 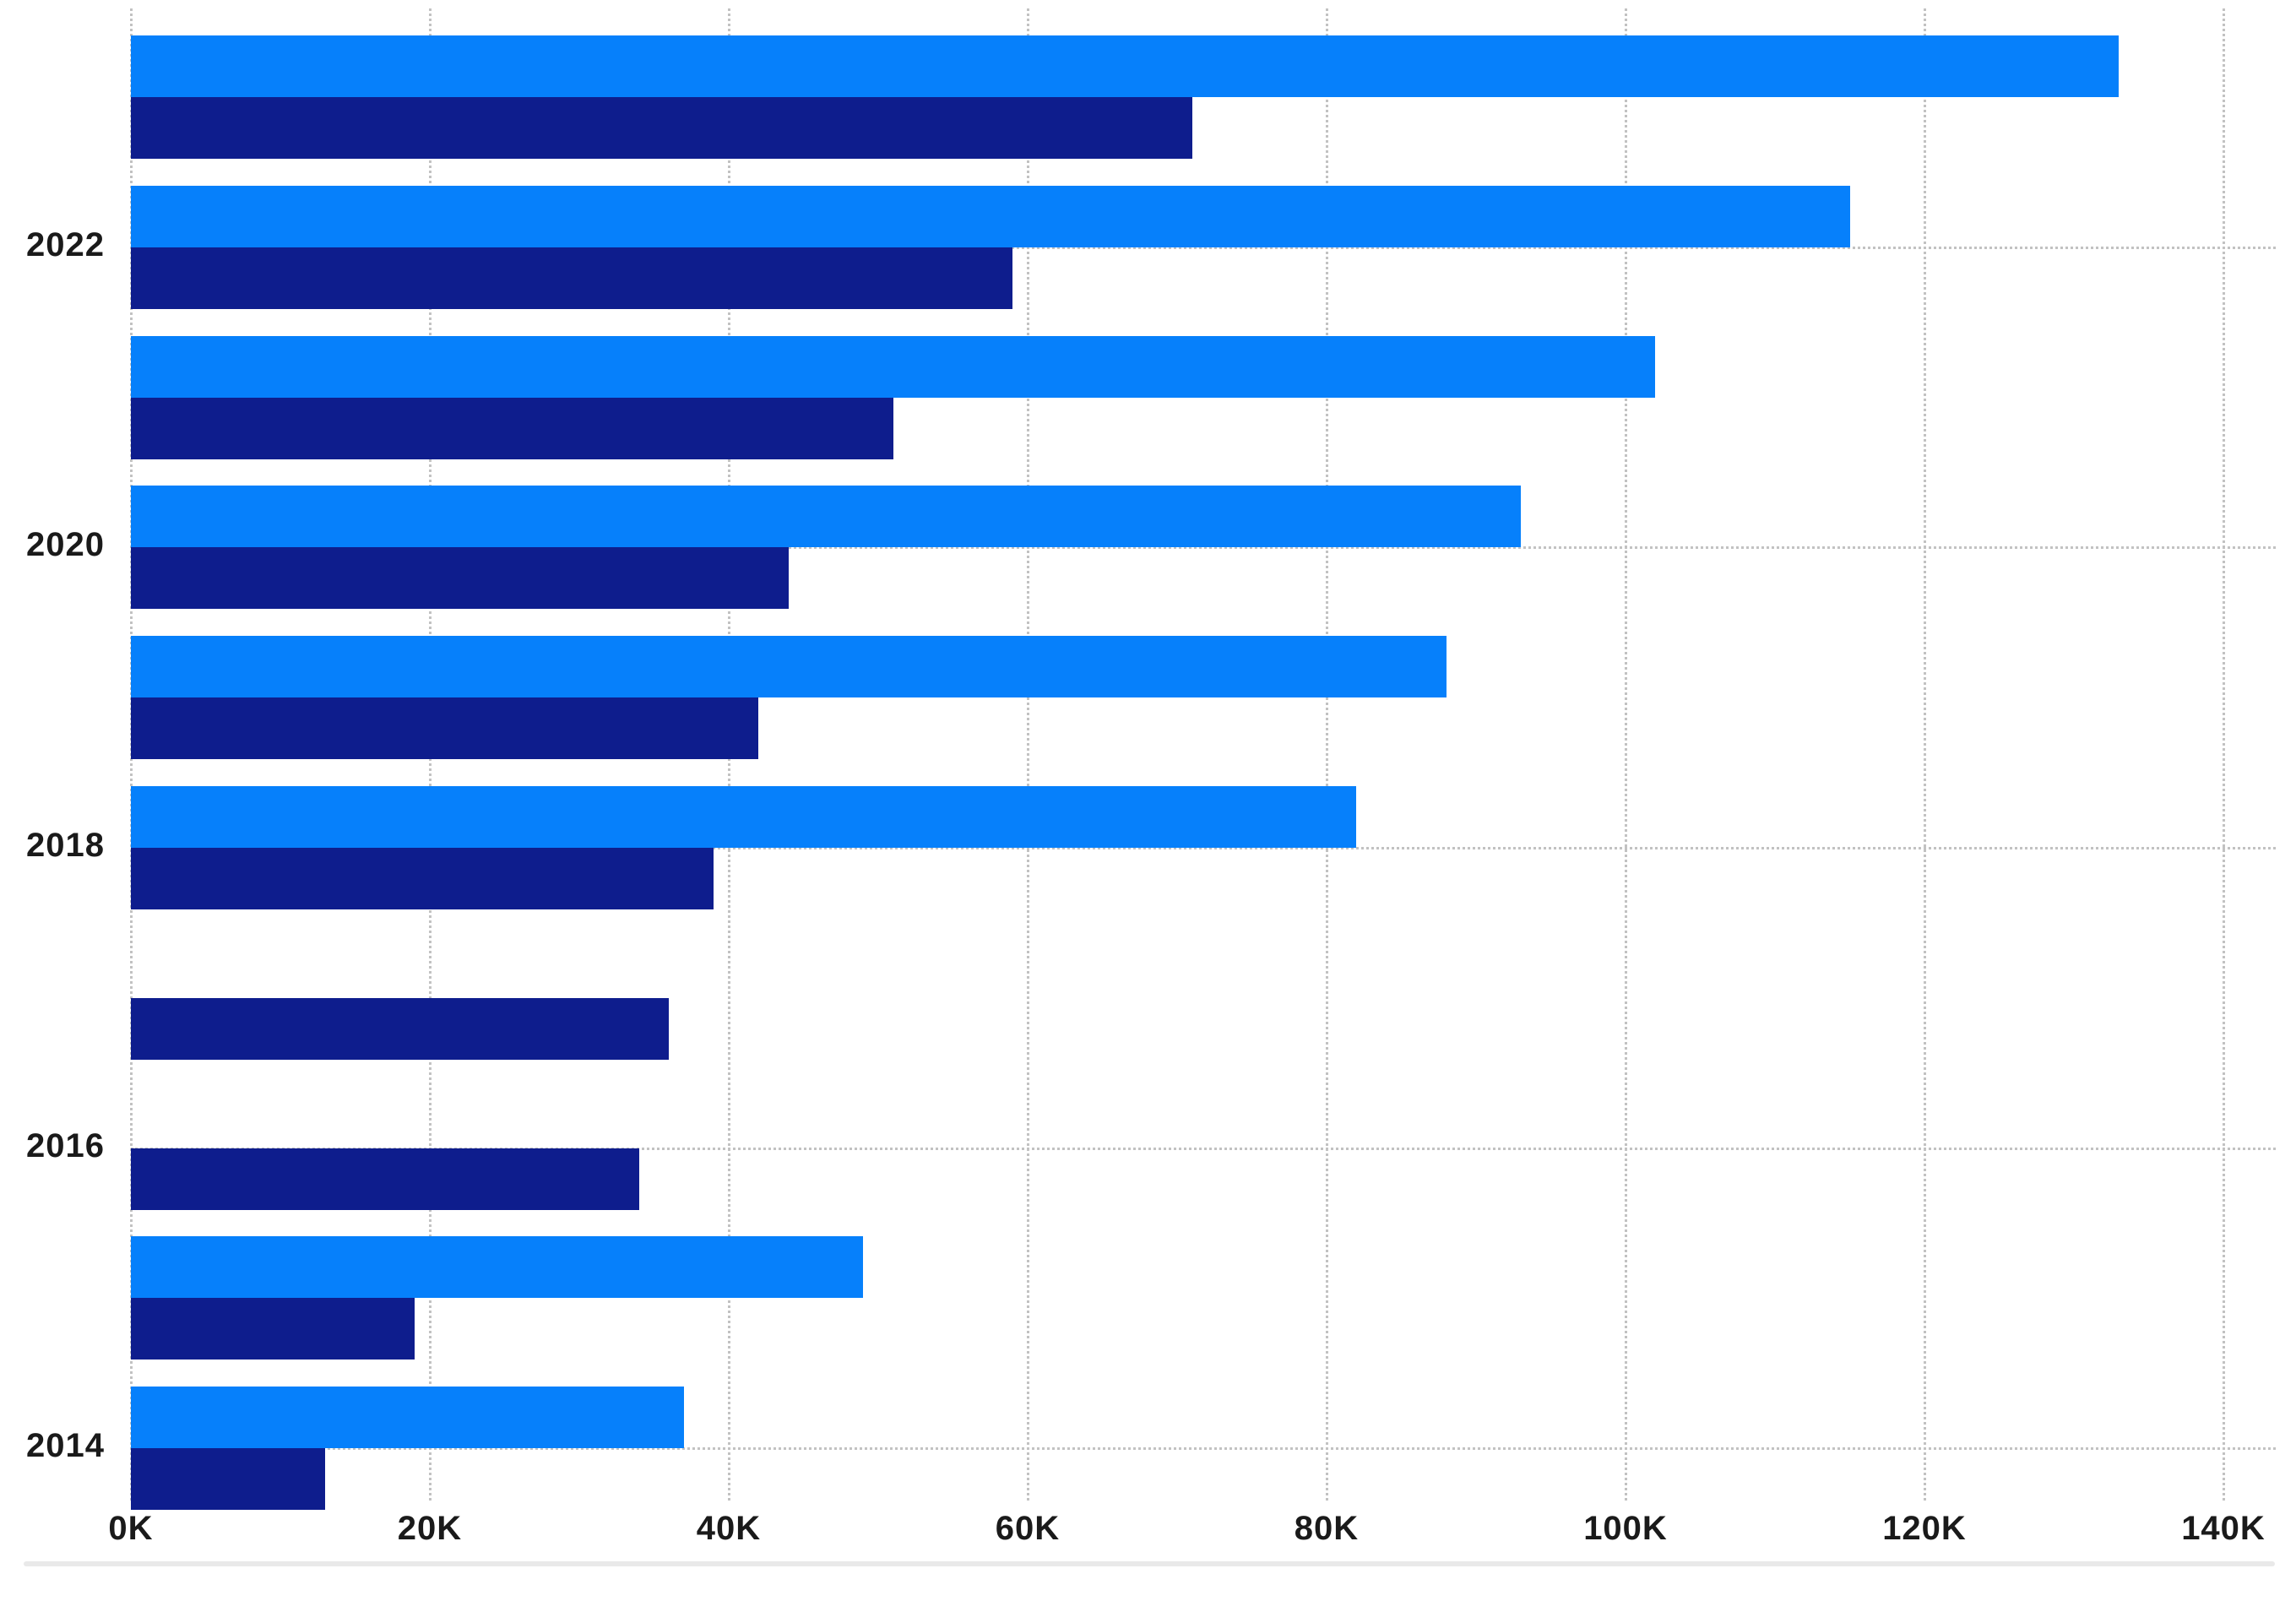 I want to click on y-tick-label-2020: 2020, so click(x=65, y=544).